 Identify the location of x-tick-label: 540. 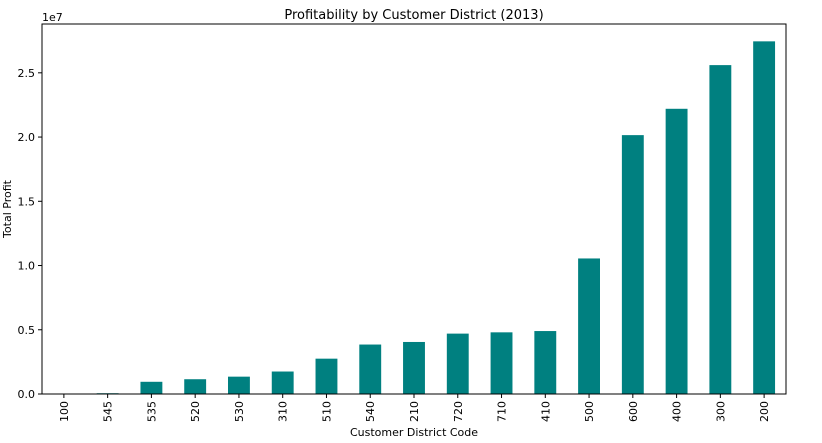
(370, 411).